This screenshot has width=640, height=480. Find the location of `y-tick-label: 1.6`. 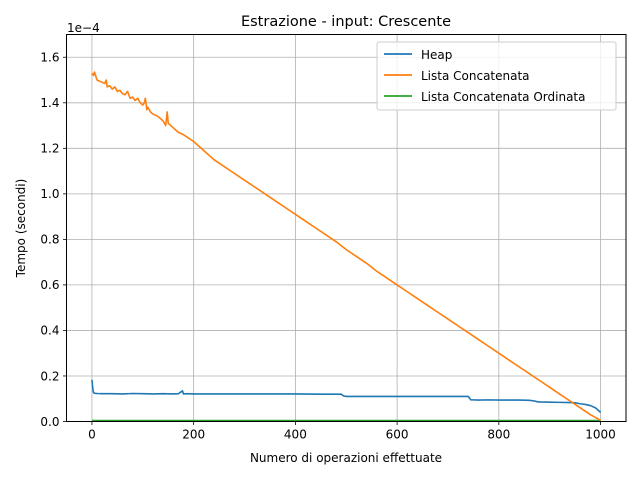

y-tick-label: 1.6 is located at coordinates (49, 58).